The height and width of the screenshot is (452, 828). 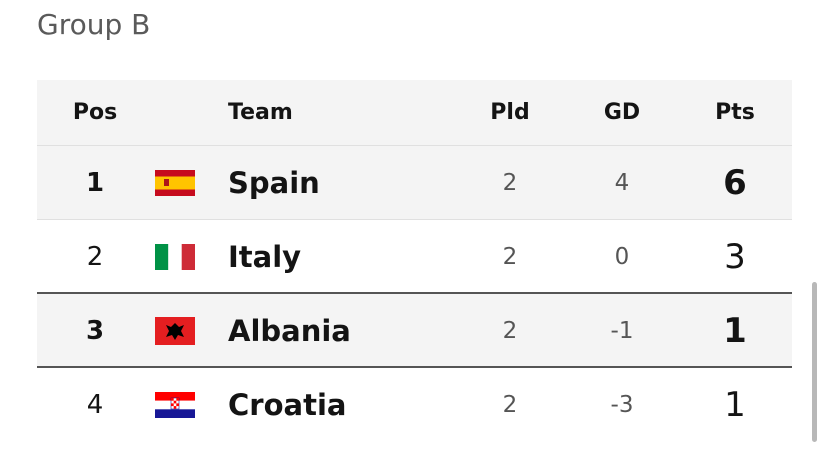 What do you see at coordinates (622, 112) in the screenshot?
I see `header-cell: GD` at bounding box center [622, 112].